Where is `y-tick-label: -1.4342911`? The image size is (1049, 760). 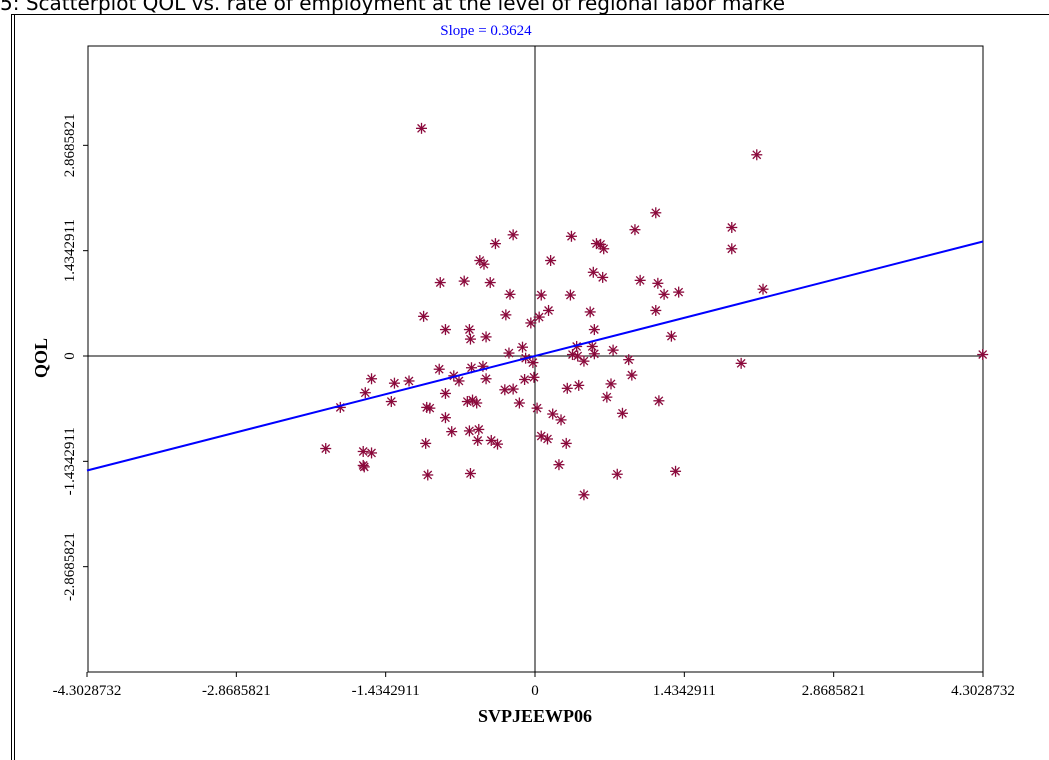 y-tick-label: -1.4342911 is located at coordinates (70, 461).